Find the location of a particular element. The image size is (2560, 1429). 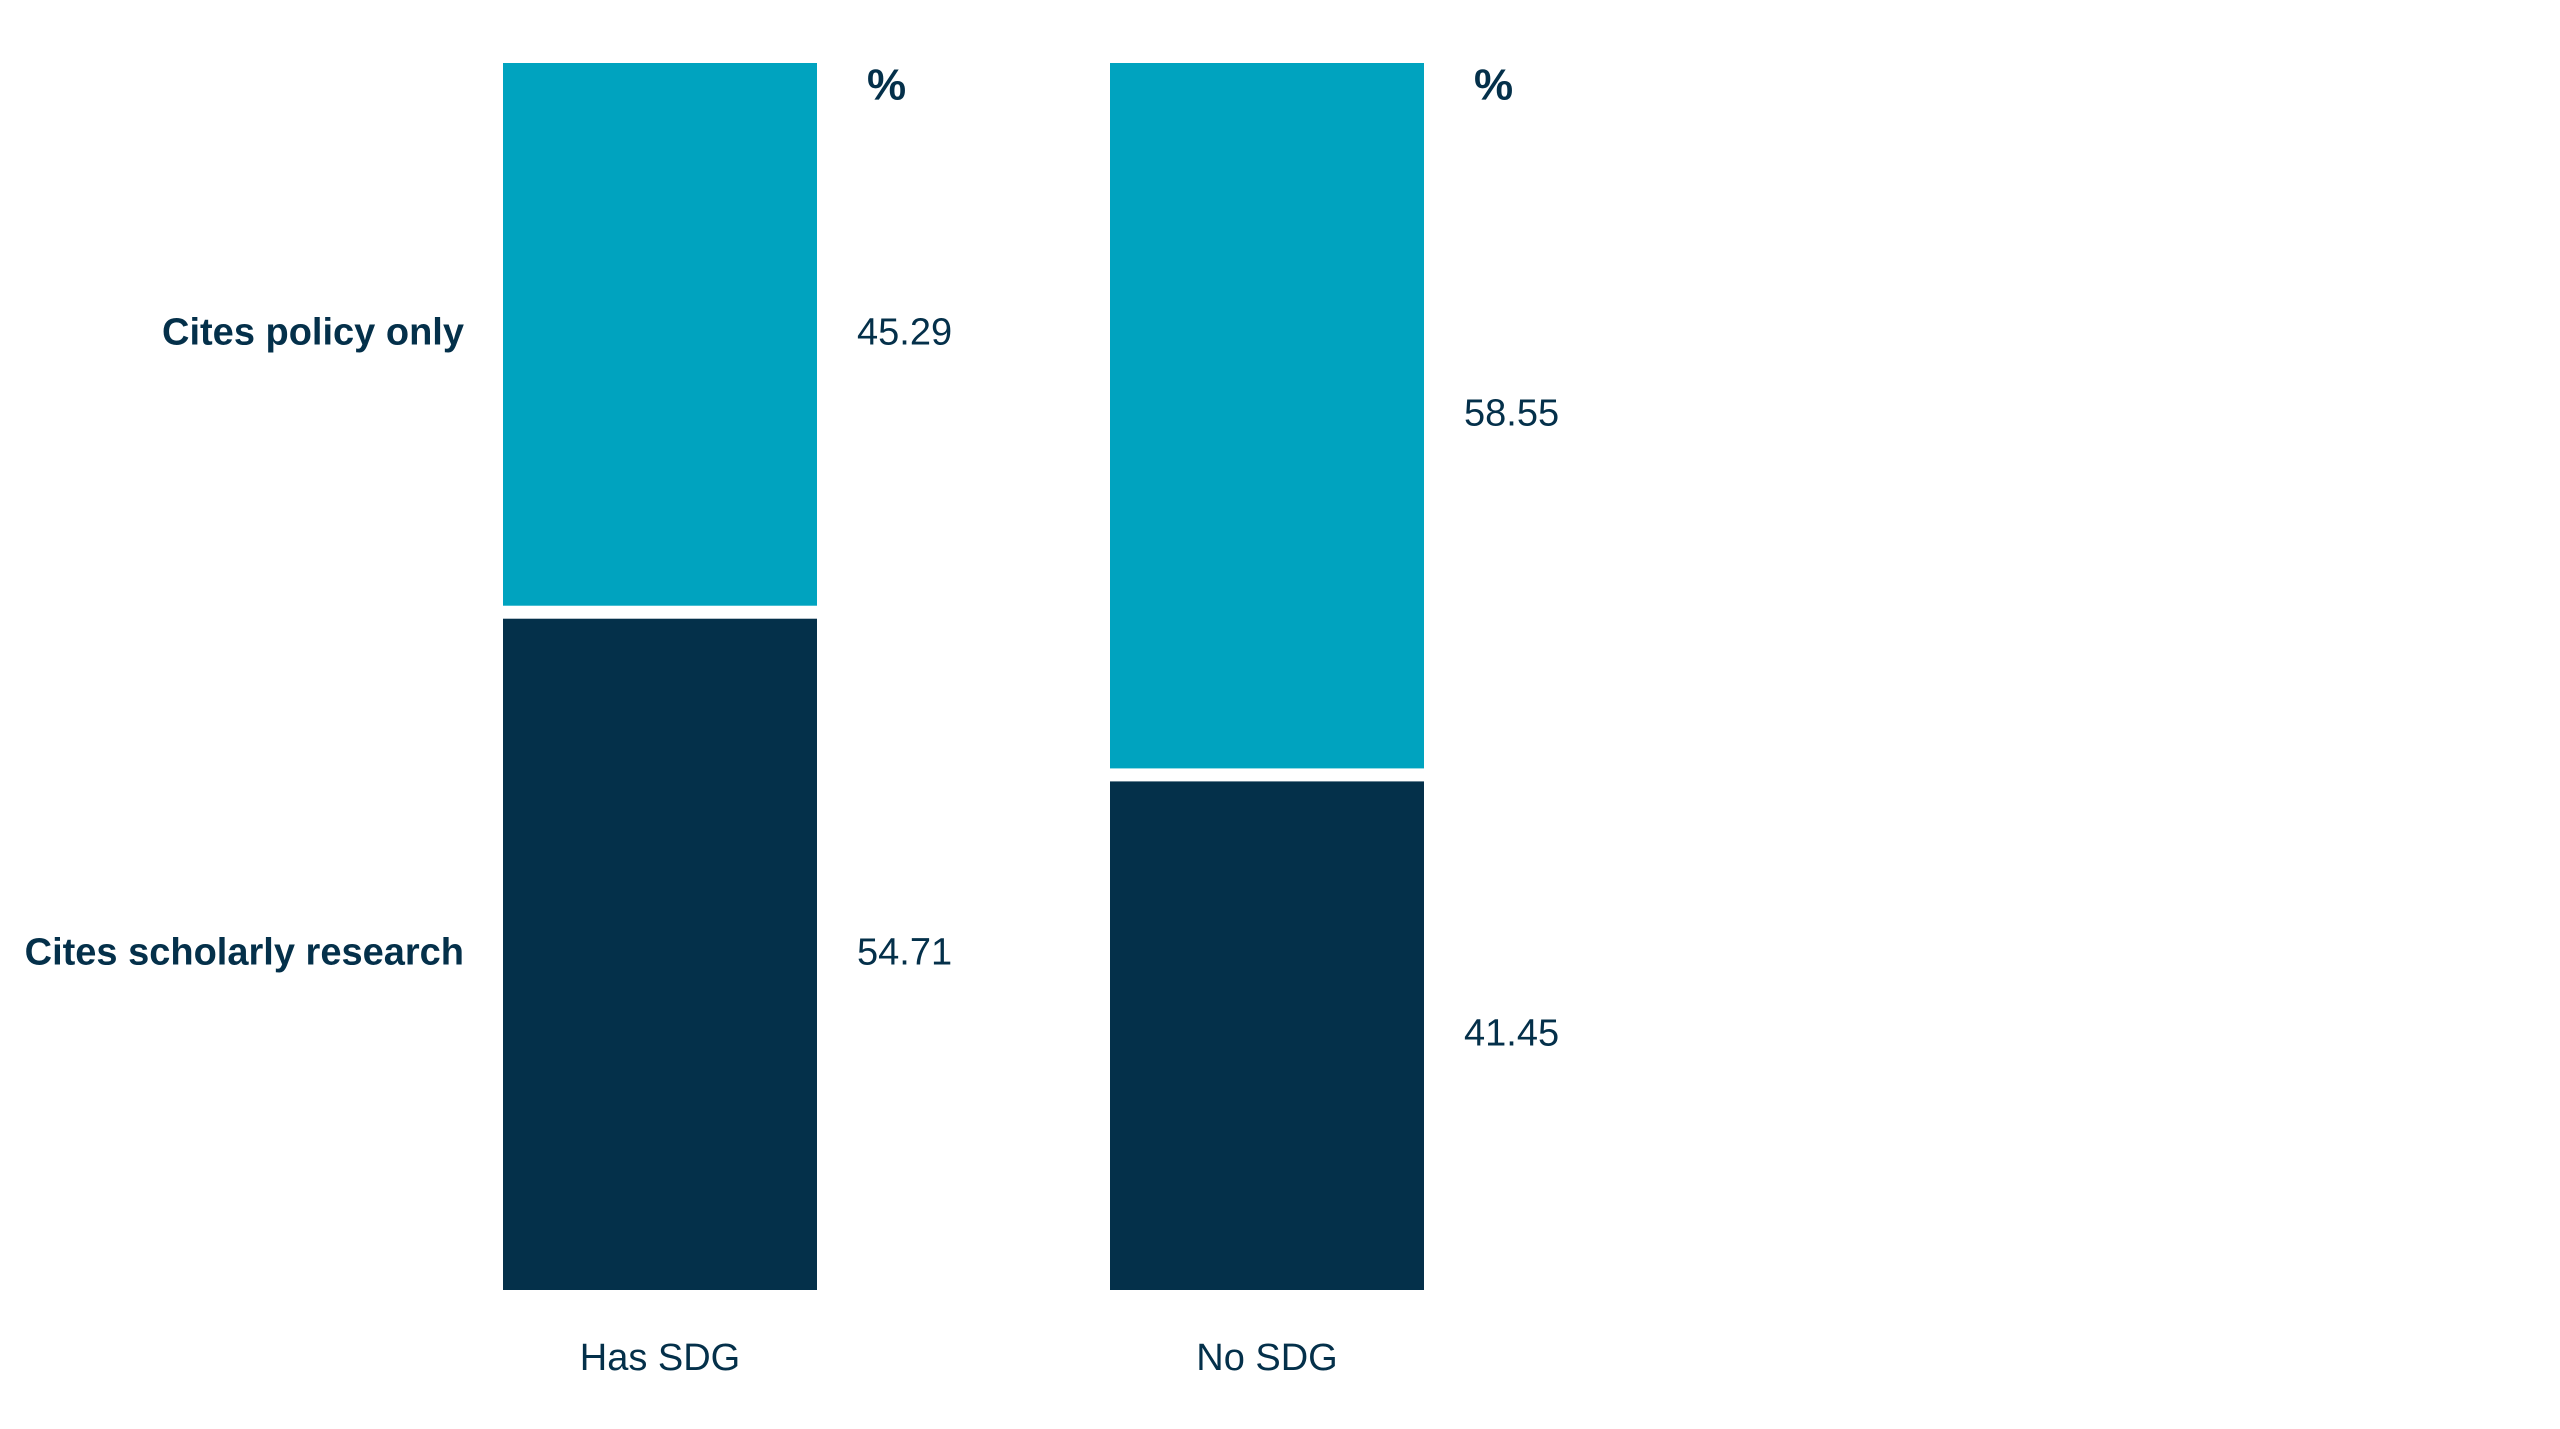

legend-label: Cites policy only is located at coordinates (313, 332).